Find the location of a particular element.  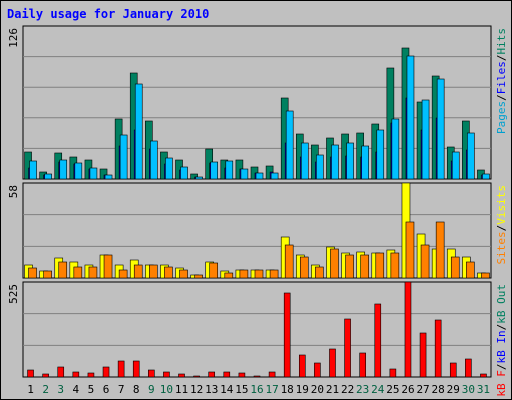

day-label: 4 is located at coordinates (76, 389).